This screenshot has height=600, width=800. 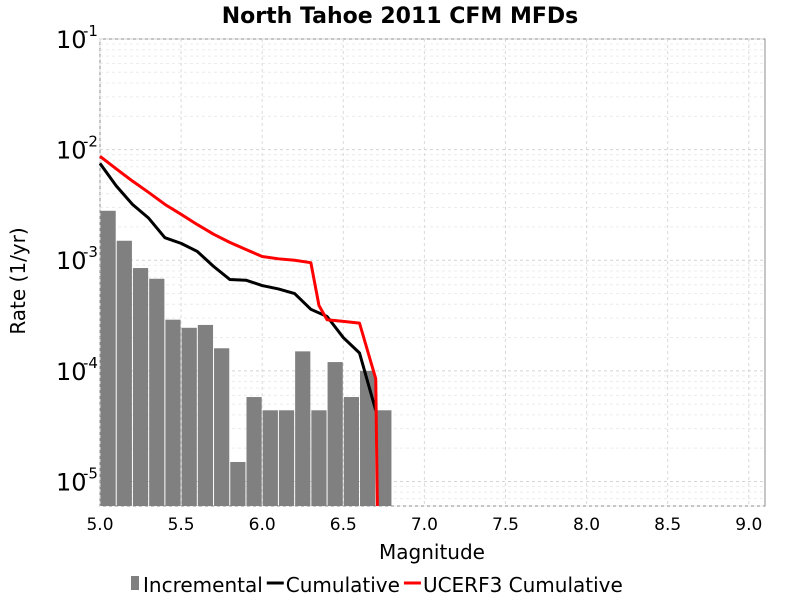 I want to click on x-tick-label: 7.5, so click(x=505, y=525).